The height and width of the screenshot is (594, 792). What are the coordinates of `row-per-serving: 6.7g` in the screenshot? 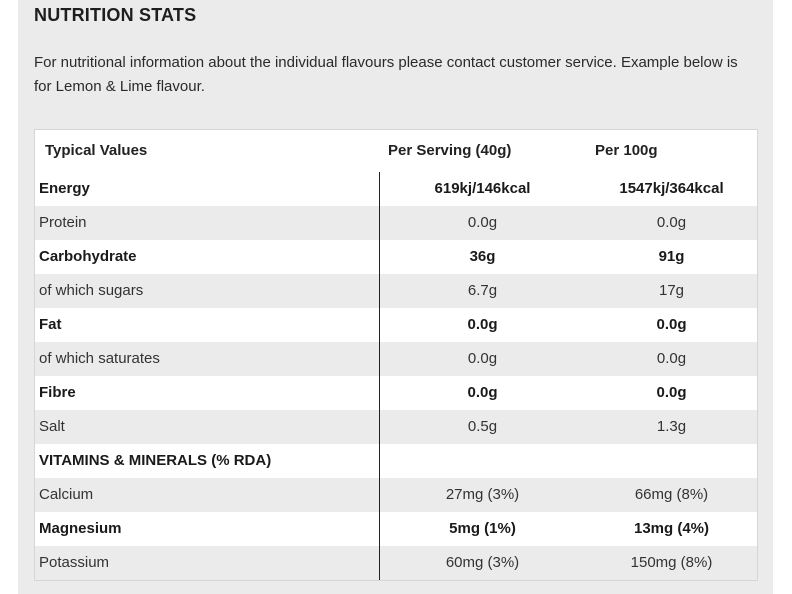 It's located at (482, 290).